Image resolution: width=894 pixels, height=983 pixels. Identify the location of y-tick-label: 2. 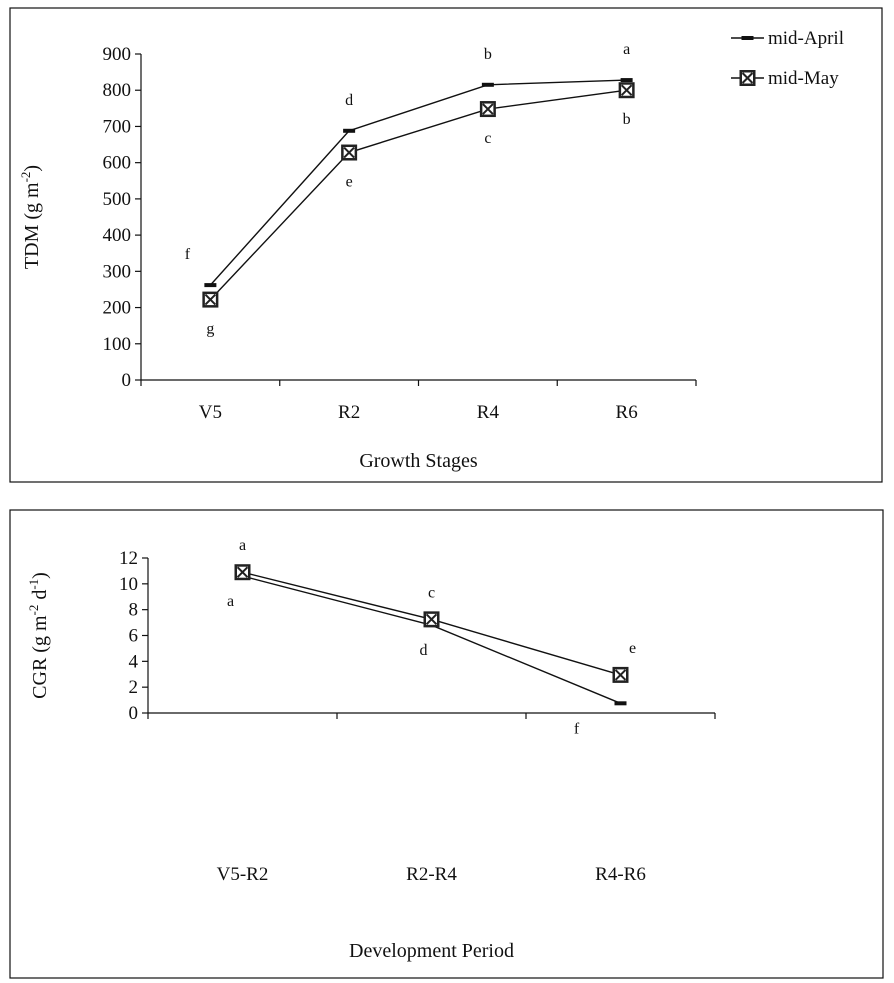
(134, 687).